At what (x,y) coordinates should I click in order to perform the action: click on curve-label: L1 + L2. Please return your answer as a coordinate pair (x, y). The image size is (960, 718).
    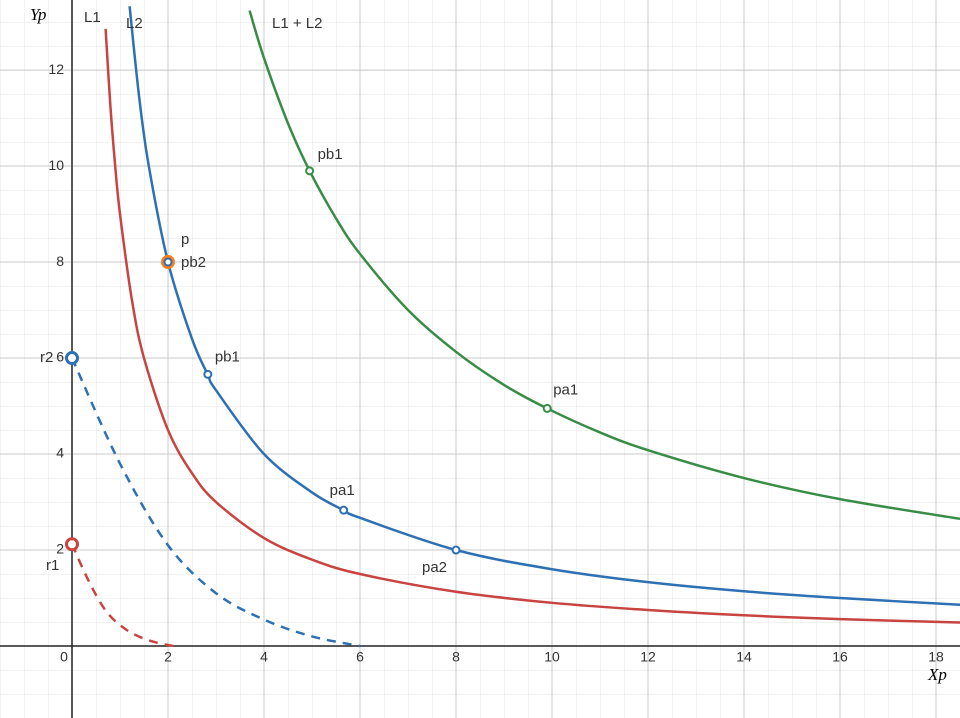
    Looking at the image, I should click on (297, 23).